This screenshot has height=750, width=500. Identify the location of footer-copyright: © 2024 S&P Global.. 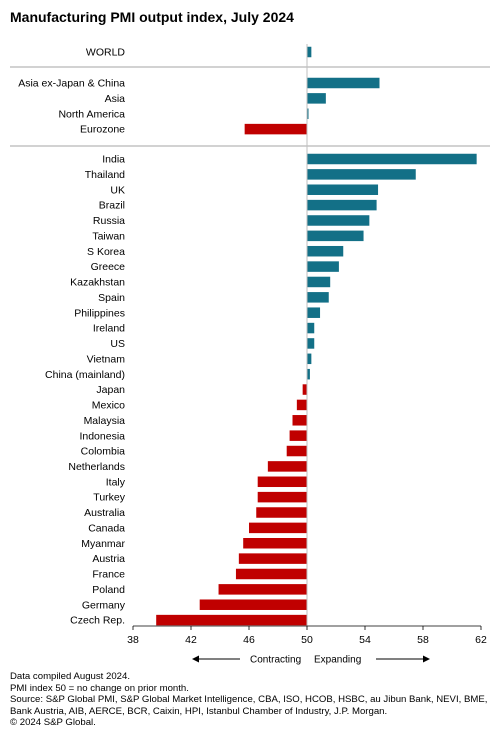
(53, 723).